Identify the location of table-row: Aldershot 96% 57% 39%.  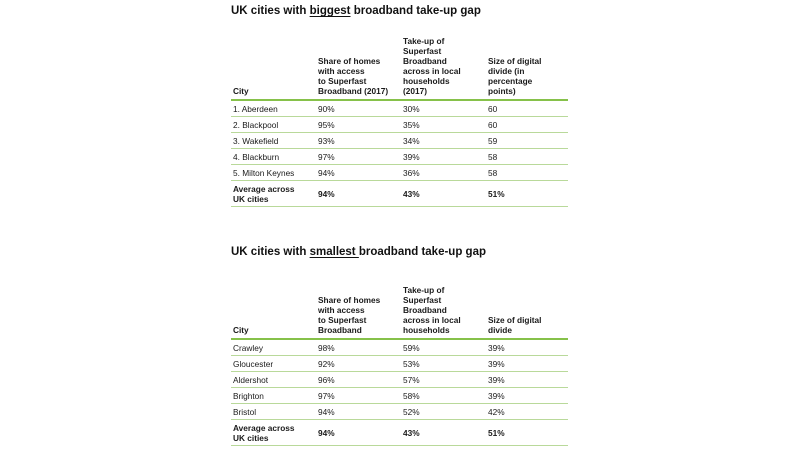
(399, 379).